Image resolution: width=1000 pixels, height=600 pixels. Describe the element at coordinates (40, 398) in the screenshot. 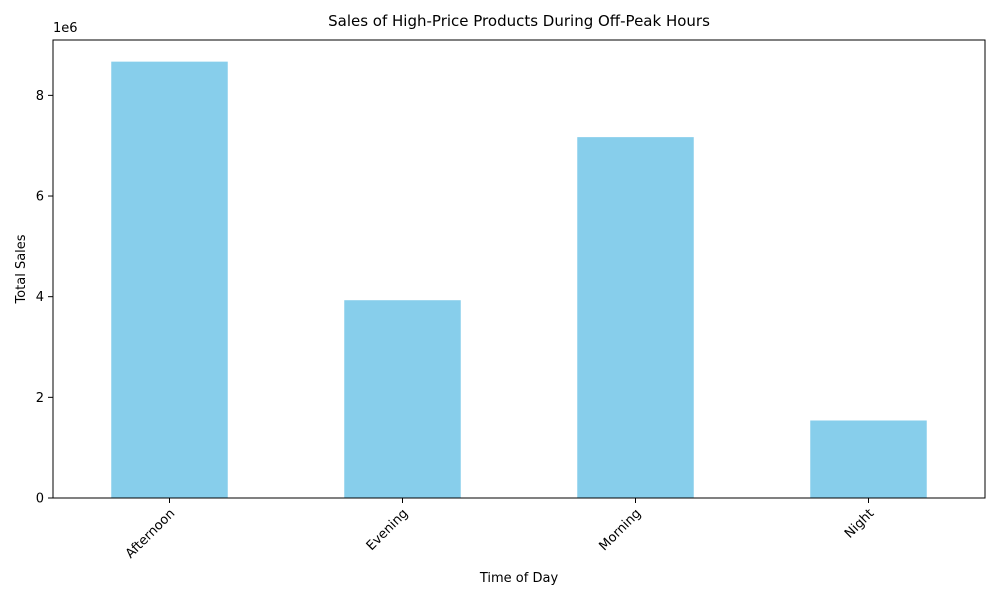

I see `y-tick-label: 2` at that location.